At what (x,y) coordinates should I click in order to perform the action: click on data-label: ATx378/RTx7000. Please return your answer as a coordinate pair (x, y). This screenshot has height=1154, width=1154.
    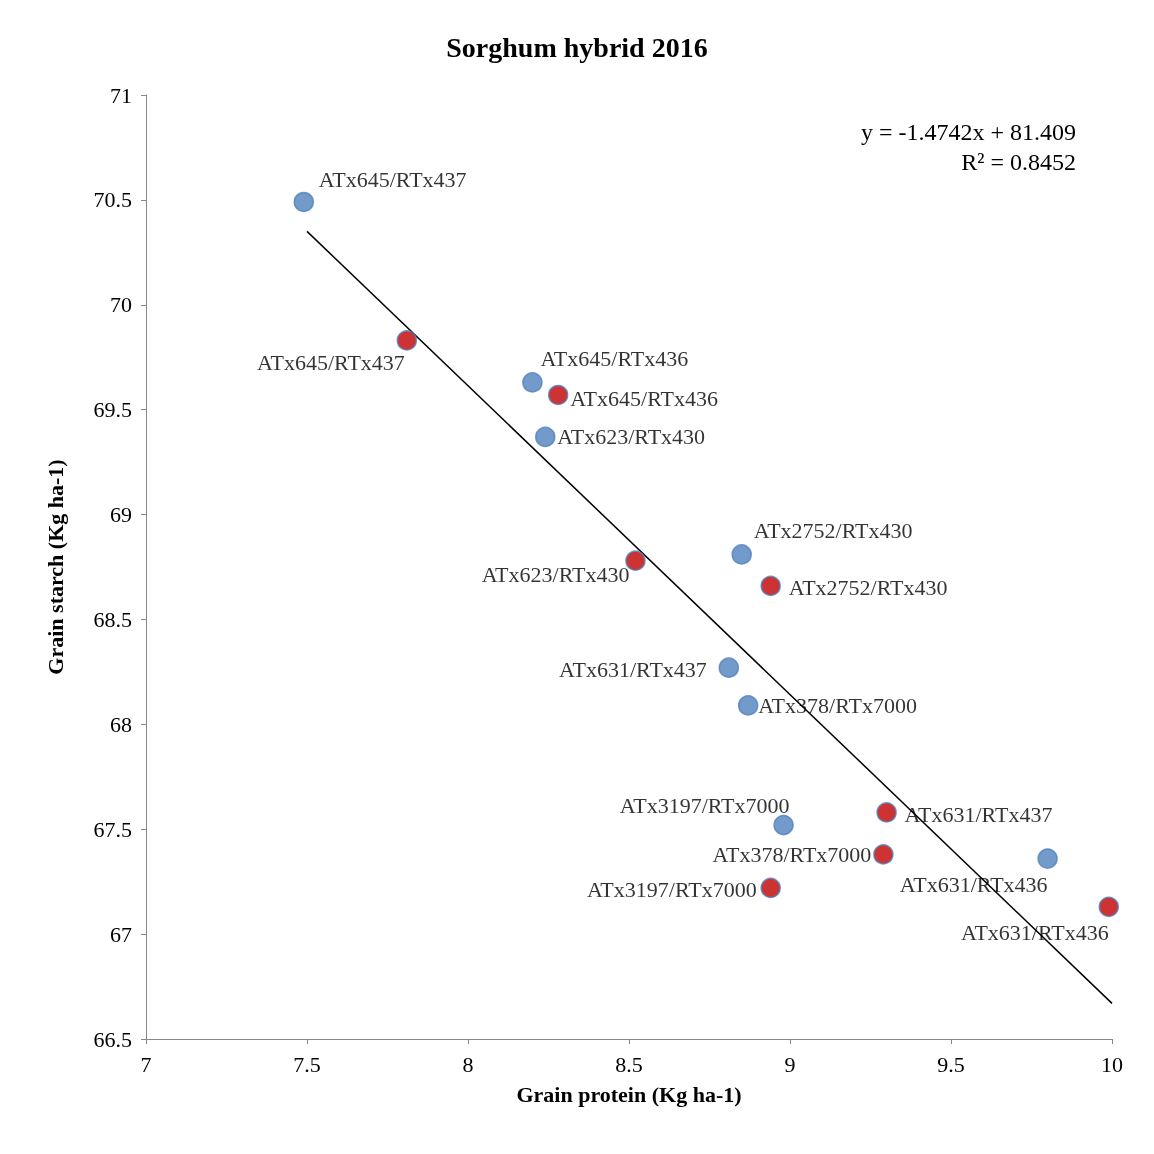
    Looking at the image, I should click on (792, 854).